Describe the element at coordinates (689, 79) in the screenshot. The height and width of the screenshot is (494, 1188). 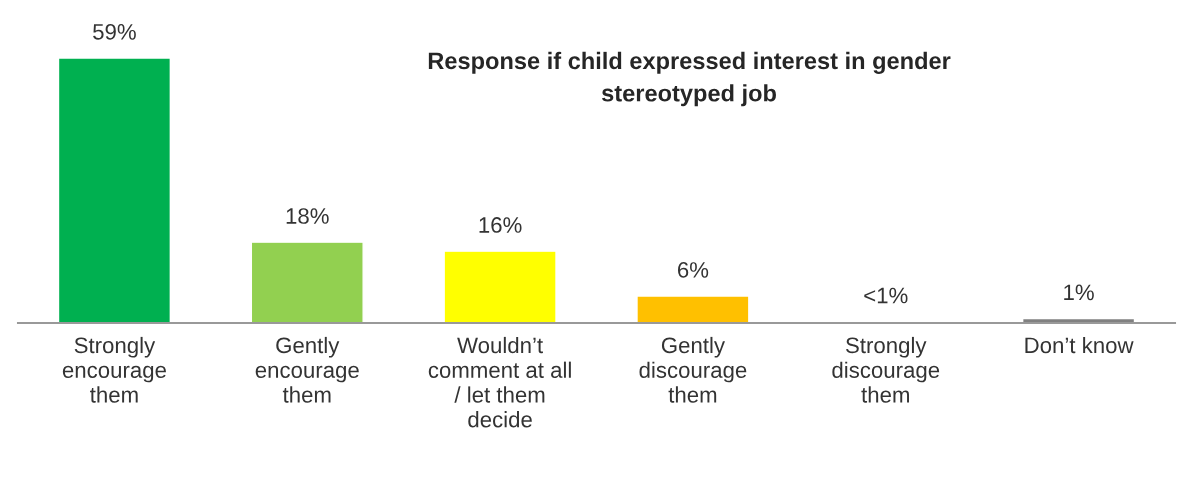
I see `chart-title: Response if child expressed interest in gender stereotyped job` at that location.